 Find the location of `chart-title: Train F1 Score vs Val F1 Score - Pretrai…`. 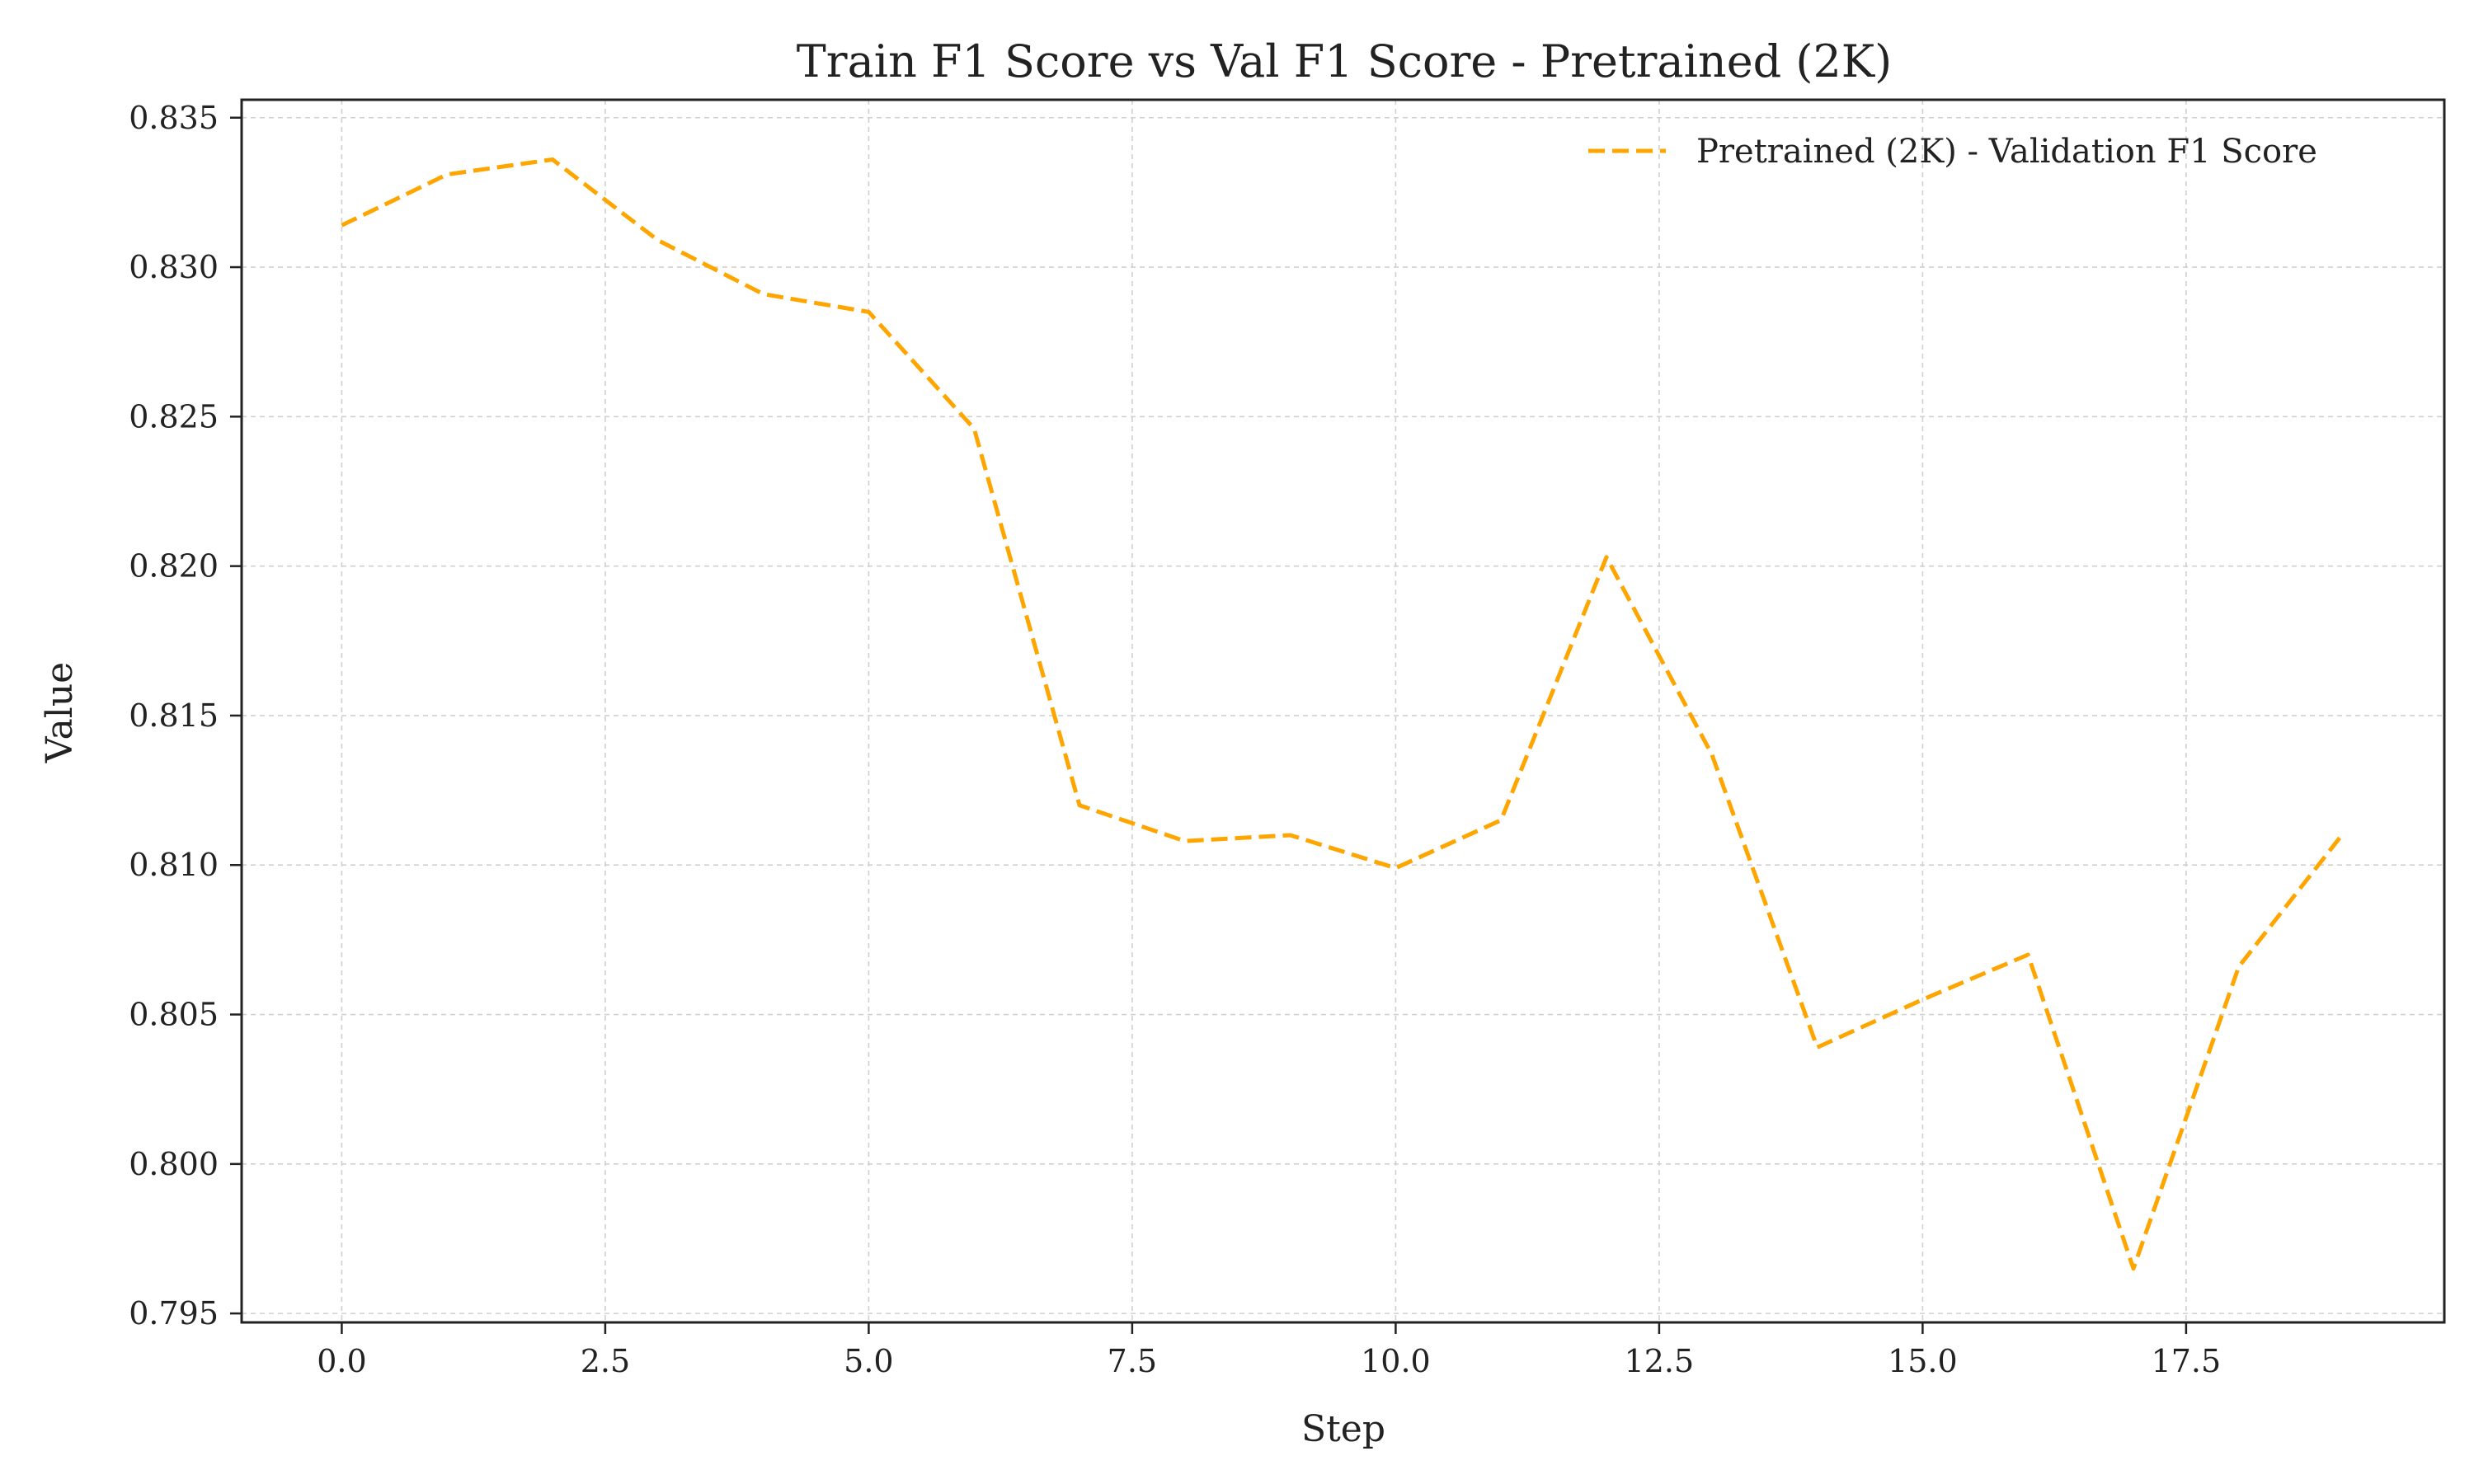

chart-title: Train F1 Score vs Val F1 Score - Pretrai… is located at coordinates (1344, 61).